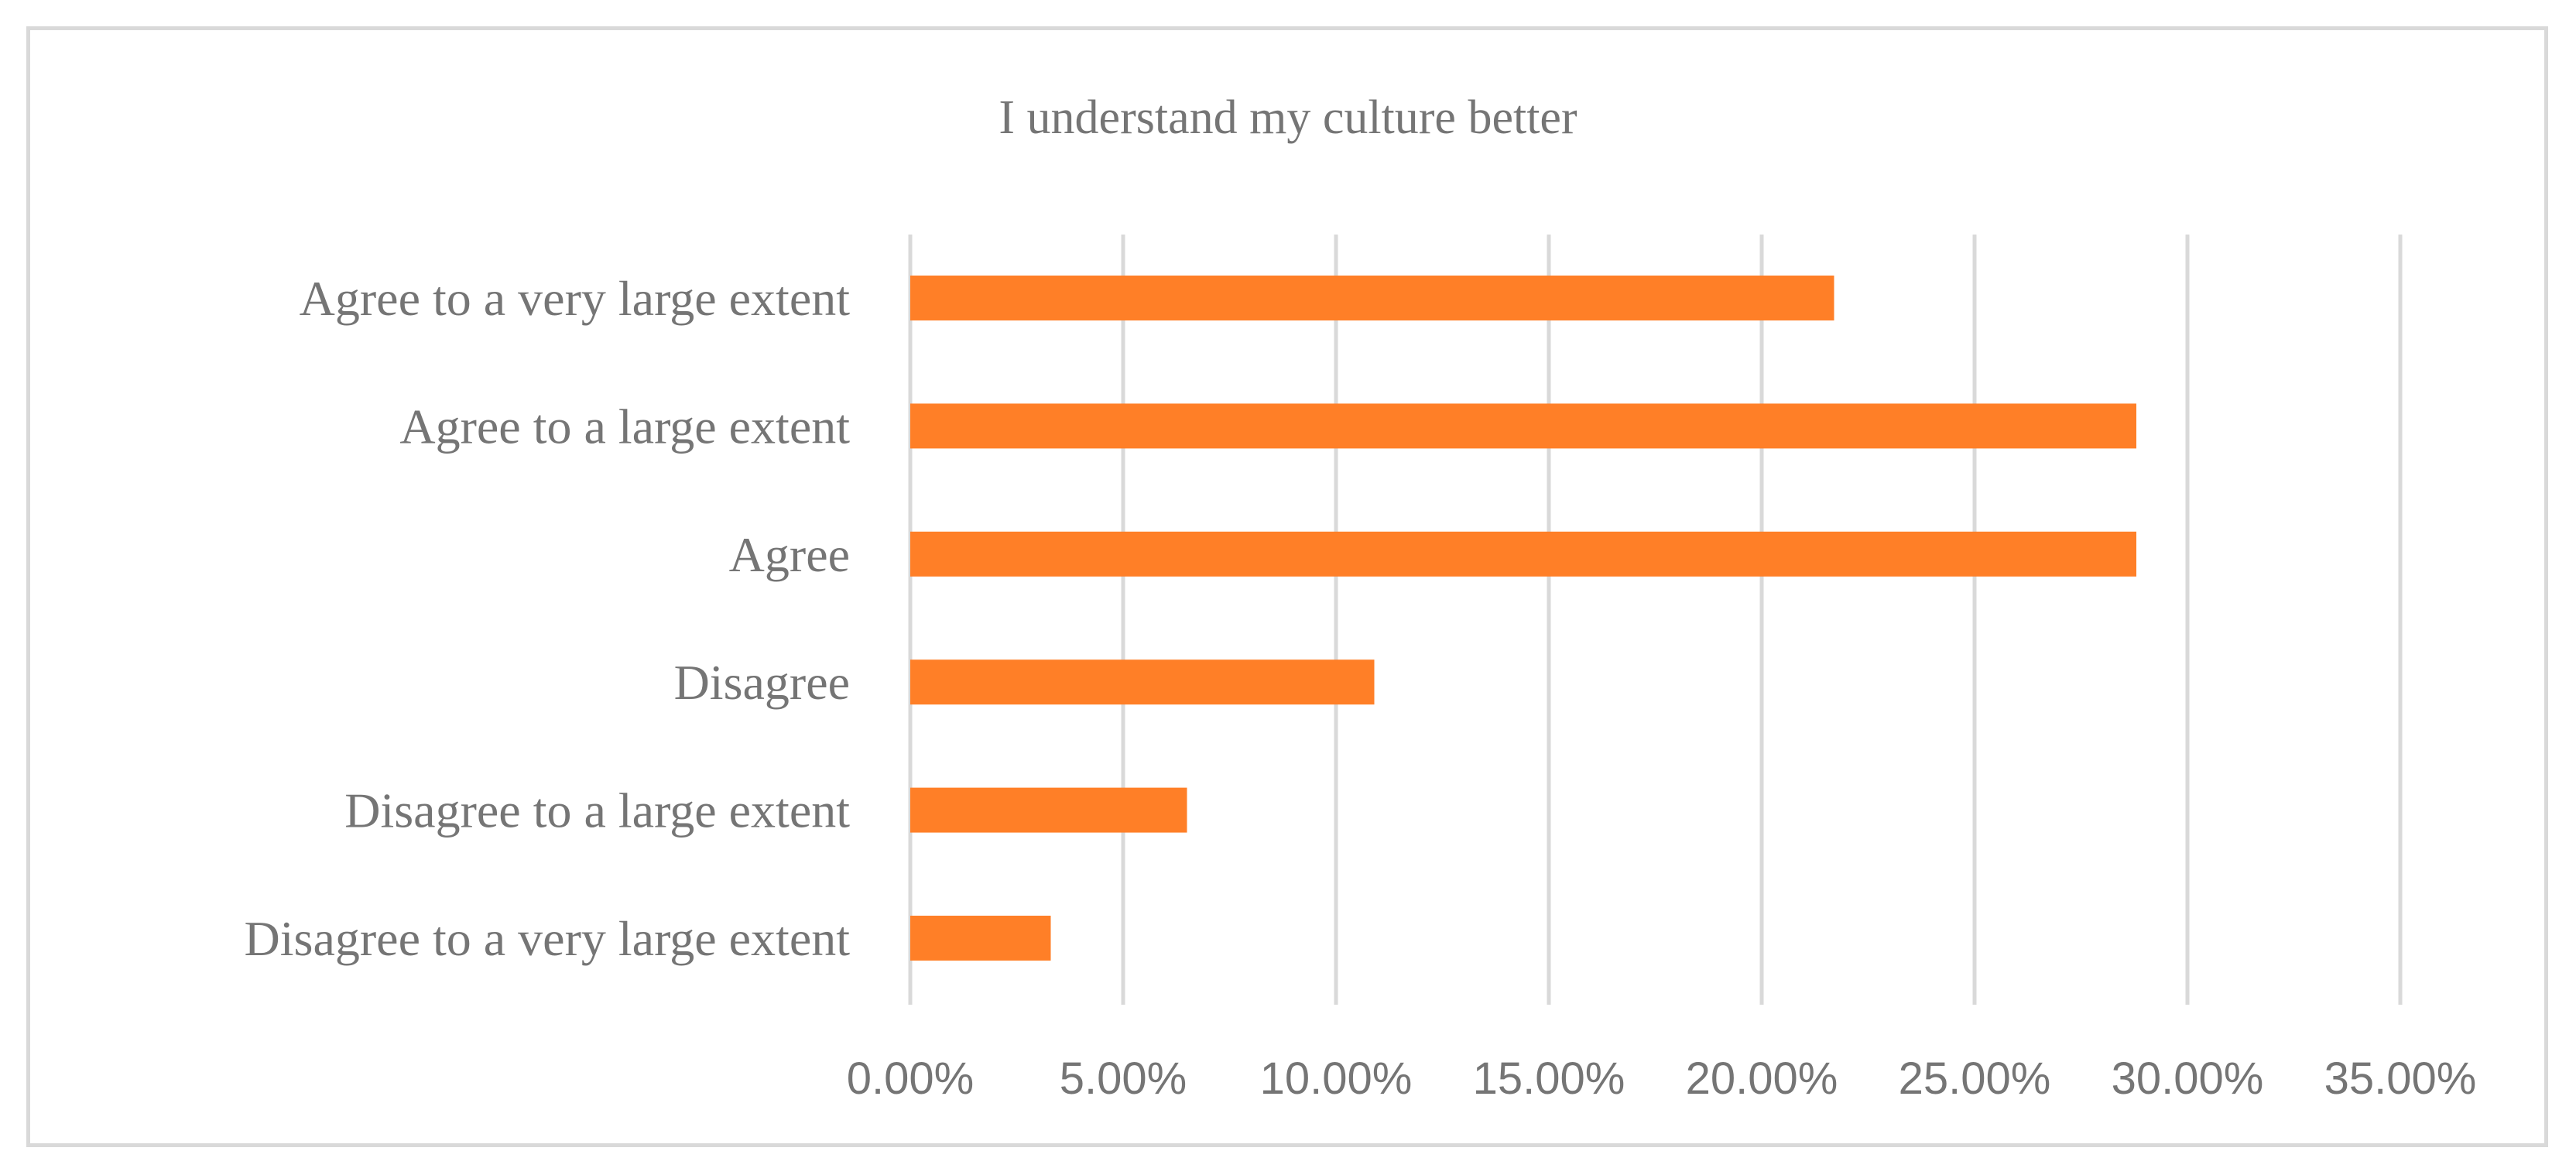 The width and height of the screenshot is (2576, 1175). I want to click on category-label: Disagree, so click(762, 683).